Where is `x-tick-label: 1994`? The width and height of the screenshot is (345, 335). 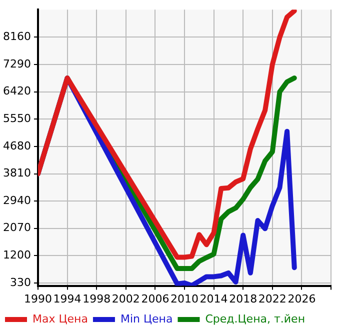 x-tick-label: 1994 is located at coordinates (67, 299).